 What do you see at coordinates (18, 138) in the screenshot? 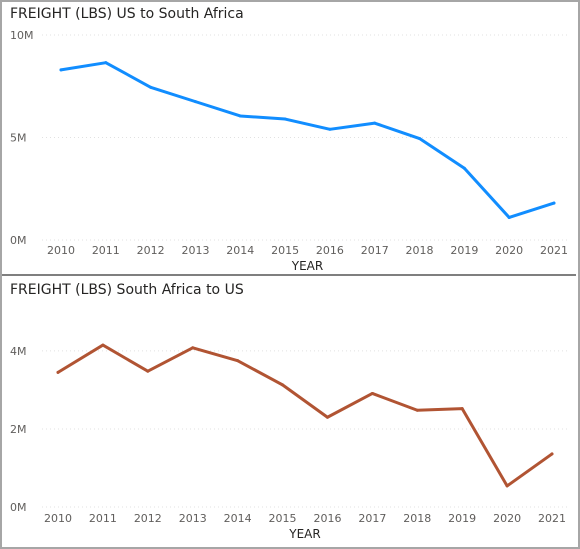
I see `y-tick-label: 5M` at bounding box center [18, 138].